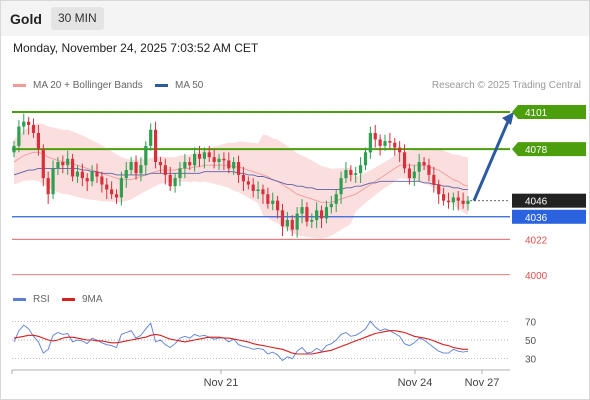 This screenshot has height=400, width=590. What do you see at coordinates (508, 119) in the screenshot?
I see `forecast-arrow-head` at bounding box center [508, 119].